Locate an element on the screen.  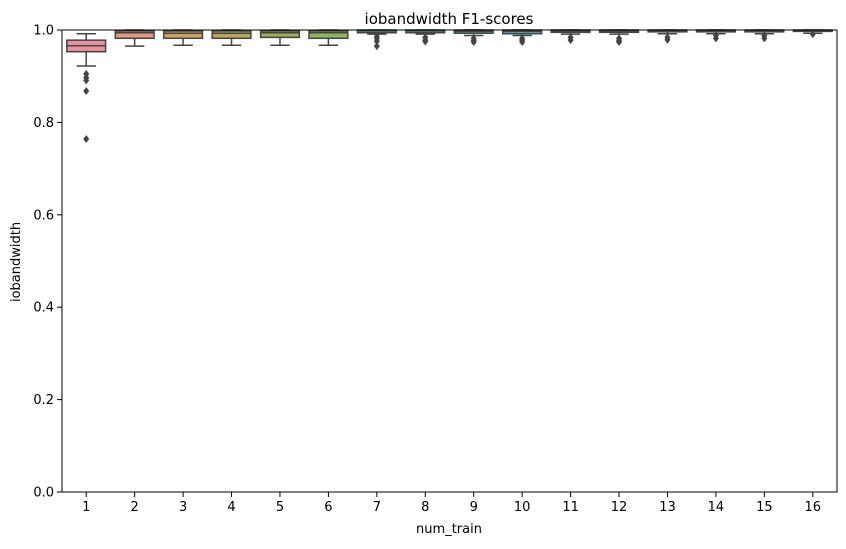
y-tick-label: 0.4 is located at coordinates (43, 308).